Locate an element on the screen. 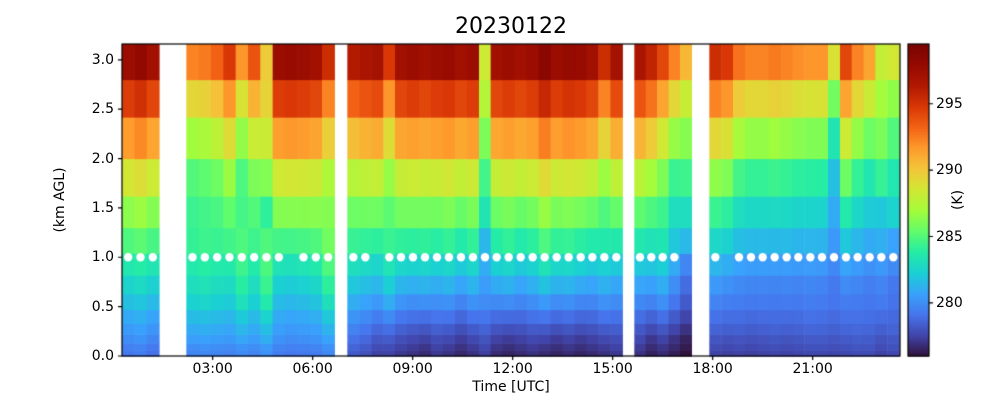 This screenshot has height=400, width=1000. x-tick-label-5: 18:00 is located at coordinates (712, 369).